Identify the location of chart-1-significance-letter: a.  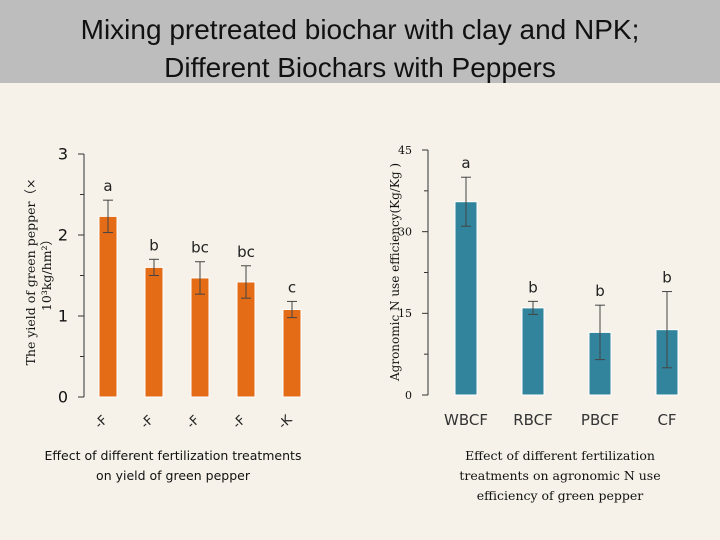
(465, 163).